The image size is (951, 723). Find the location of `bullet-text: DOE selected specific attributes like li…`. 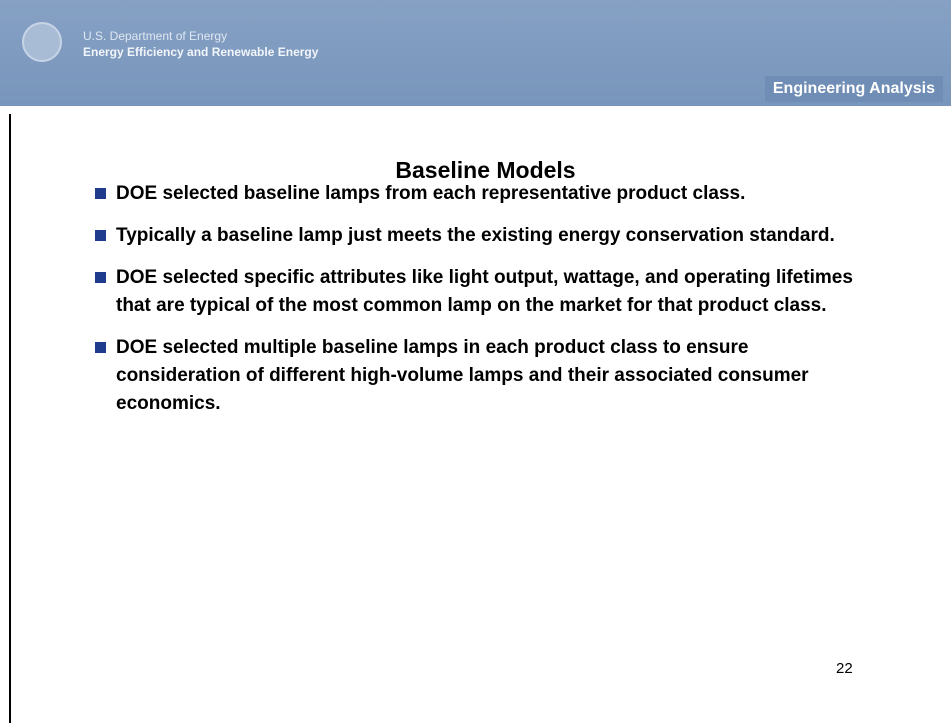

bullet-text: DOE selected specific attributes like li… is located at coordinates (484, 291).